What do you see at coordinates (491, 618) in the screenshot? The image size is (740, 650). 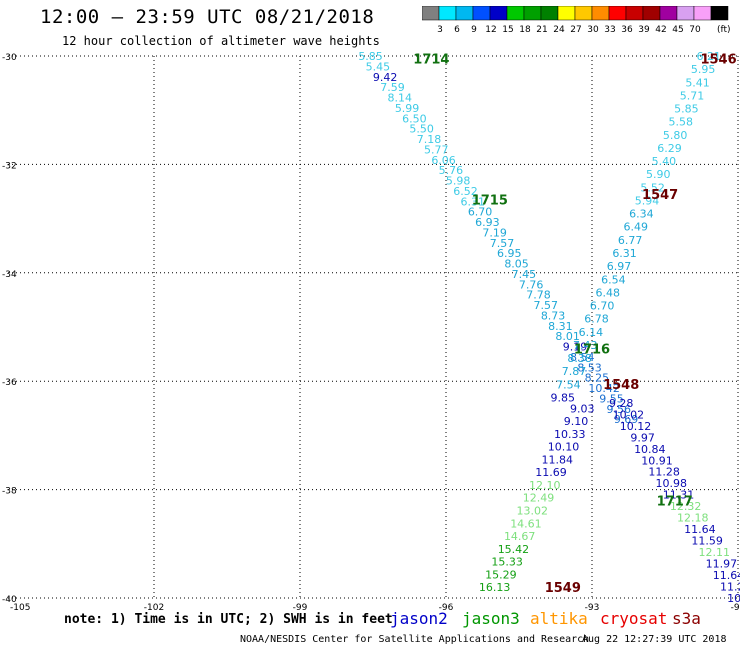 I see `legend-jason3: jason3` at bounding box center [491, 618].